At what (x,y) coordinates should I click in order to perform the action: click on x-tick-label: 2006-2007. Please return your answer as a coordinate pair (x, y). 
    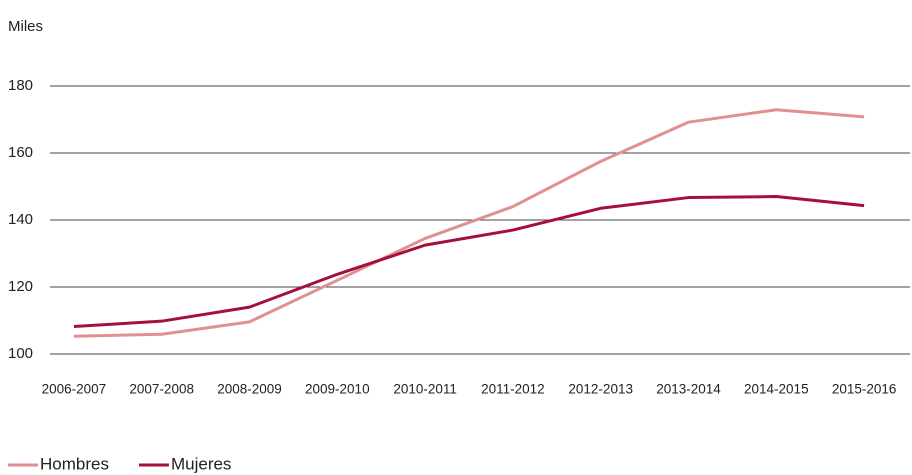
    Looking at the image, I should click on (74, 389).